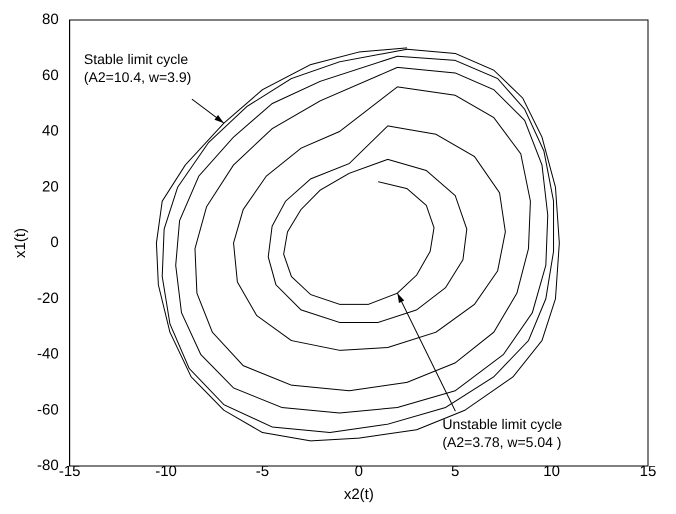 The image size is (676, 514). I want to click on x-axis-title: x2(t), so click(359, 495).